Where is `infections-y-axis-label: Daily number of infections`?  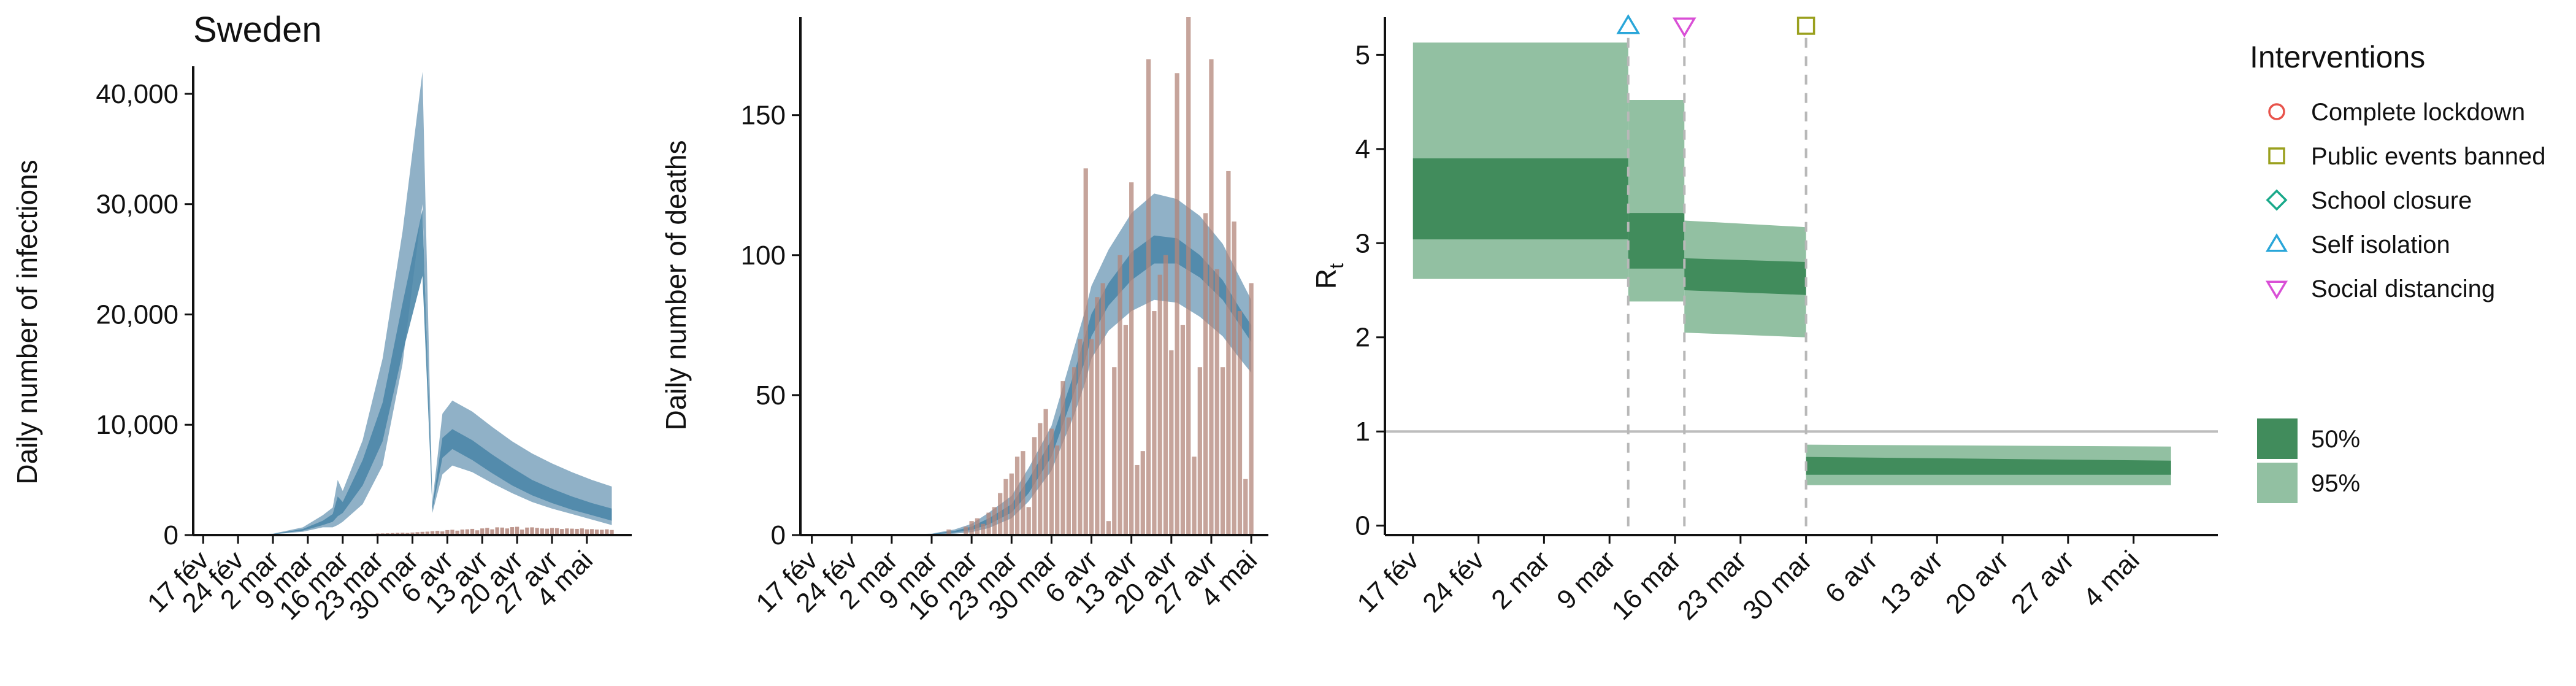
infections-y-axis-label: Daily number of infections is located at coordinates (27, 322).